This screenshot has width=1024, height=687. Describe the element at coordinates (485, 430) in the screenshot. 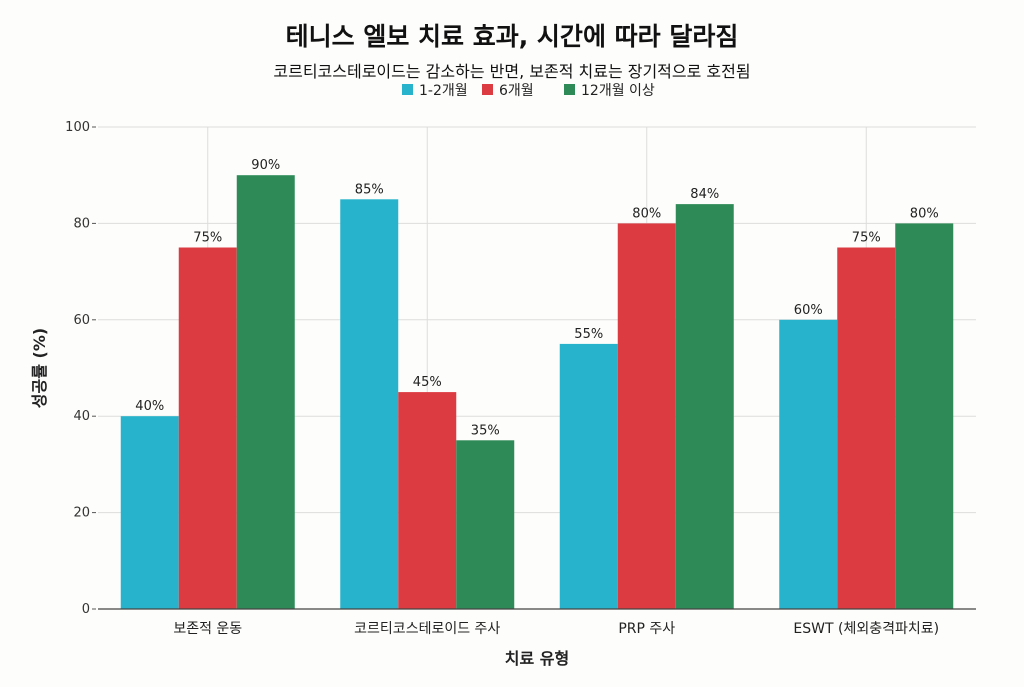

I see `data-label: 35%` at that location.